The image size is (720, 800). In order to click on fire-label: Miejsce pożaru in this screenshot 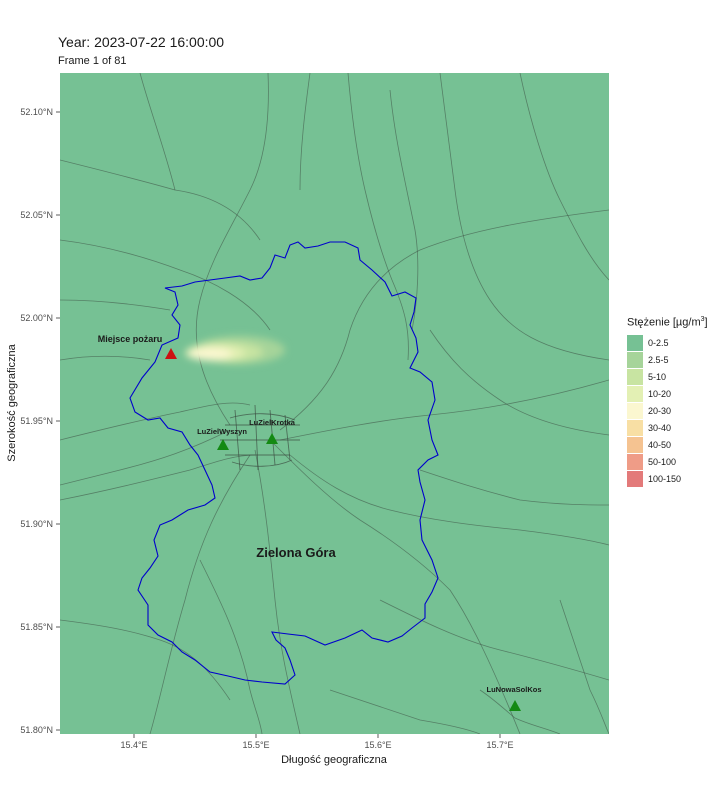, I will do `click(130, 339)`.